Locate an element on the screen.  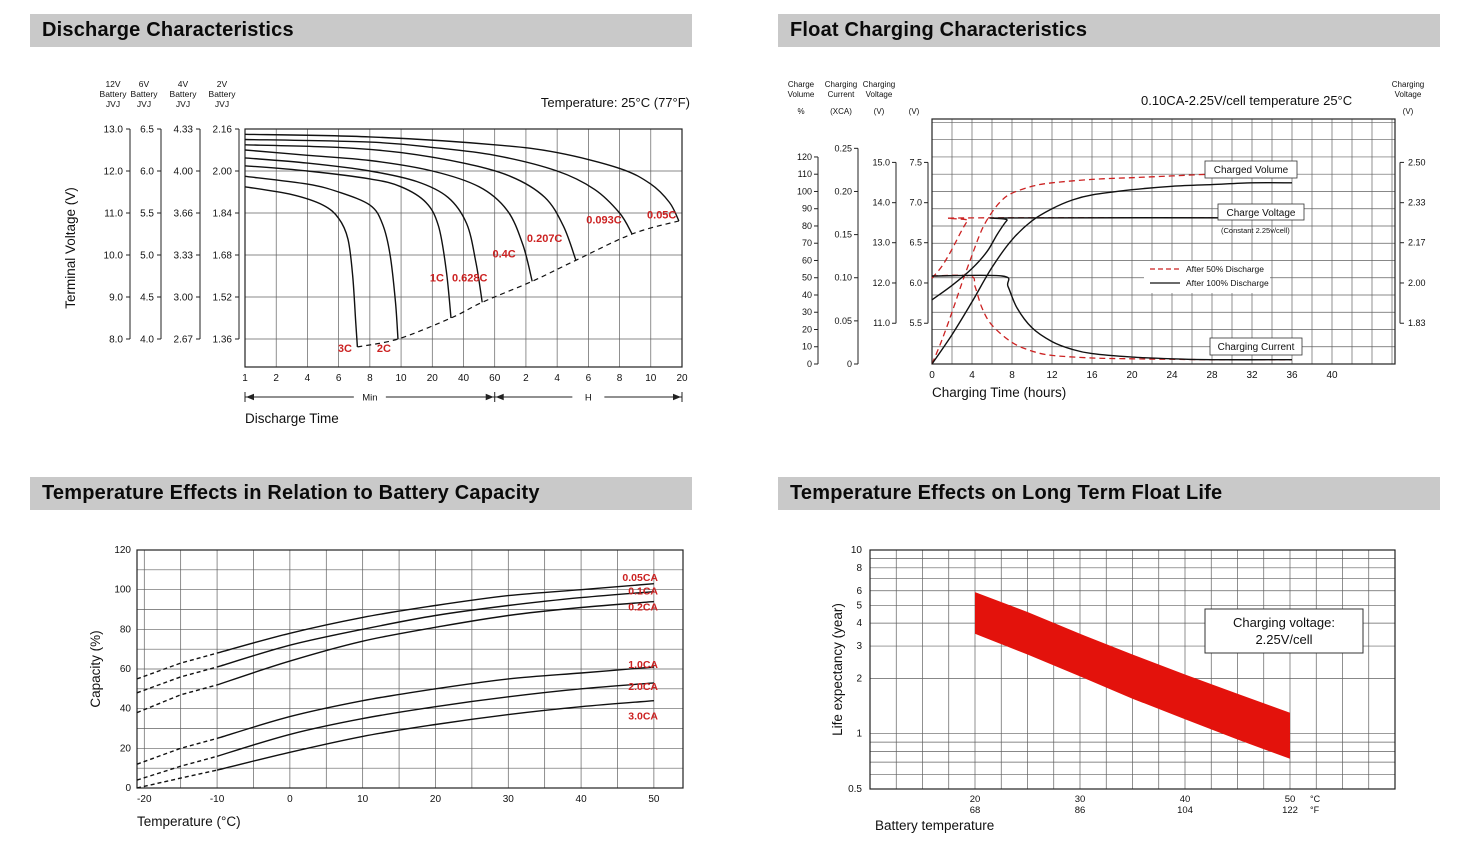
y-tick-label: 7.5 is located at coordinates (915, 162).